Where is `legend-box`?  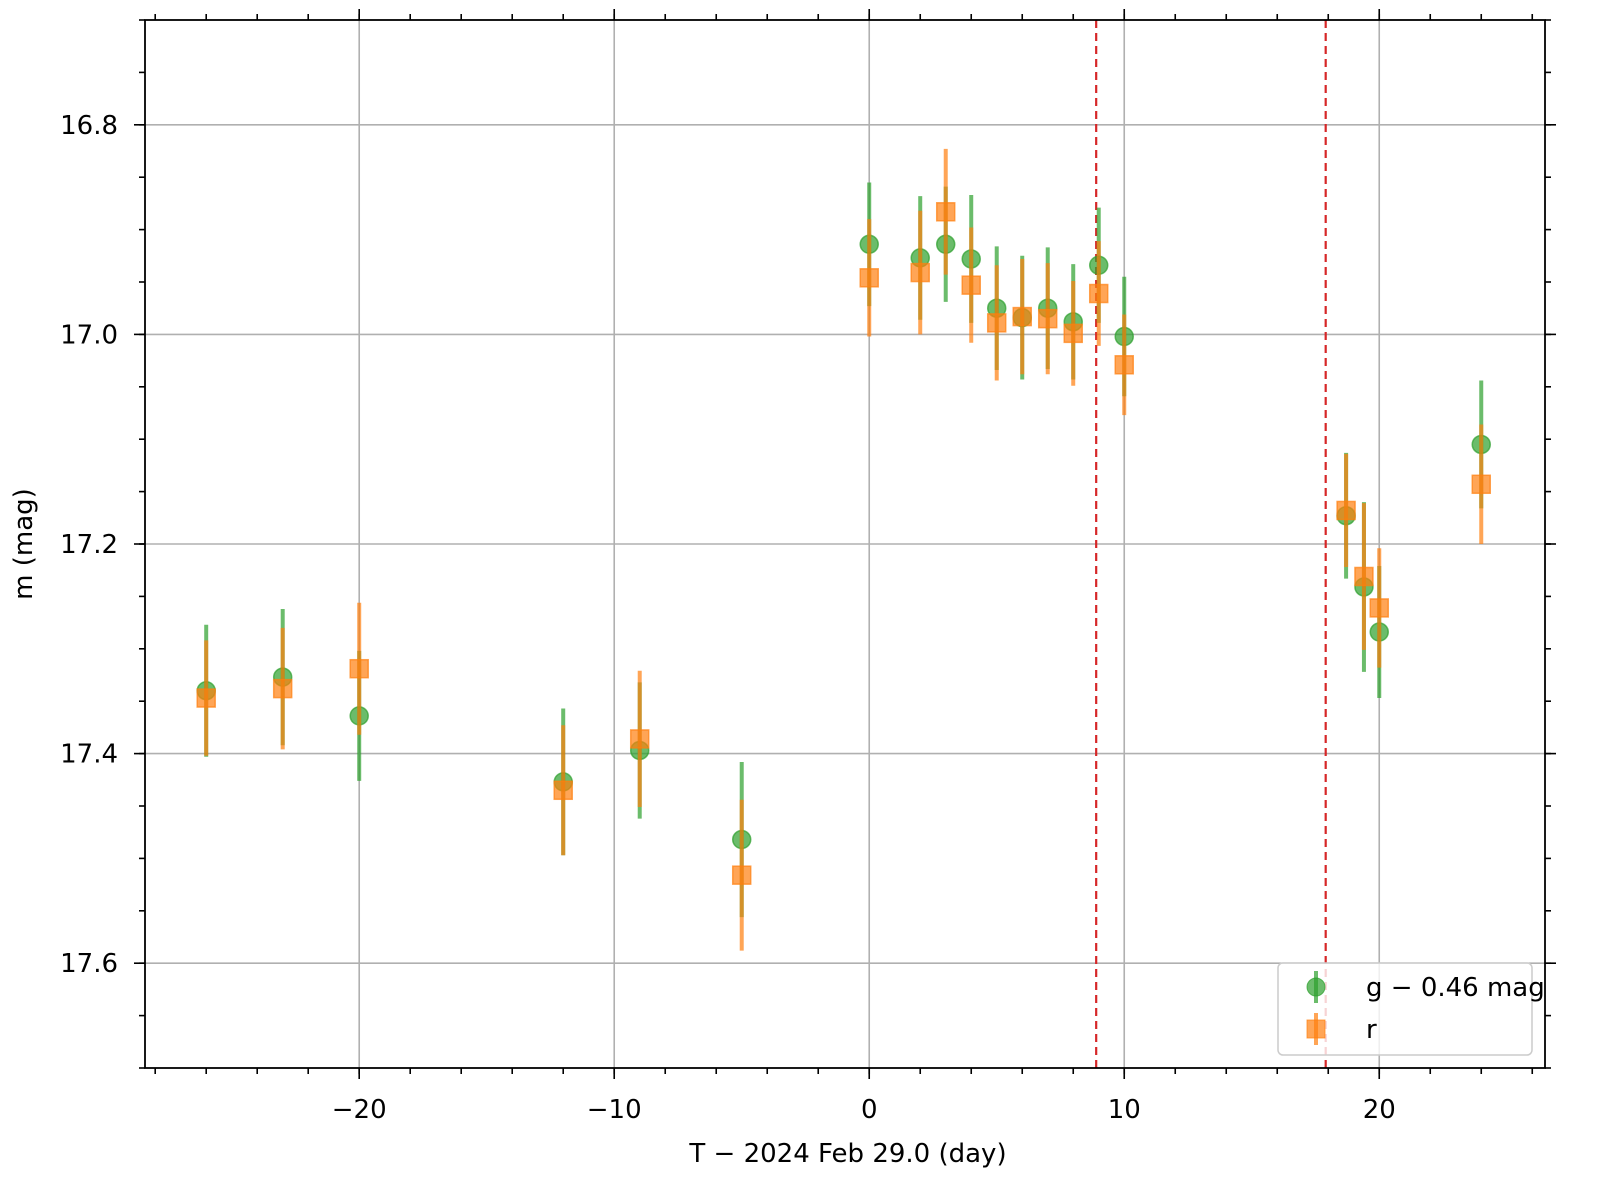
legend-box is located at coordinates (1405, 1009).